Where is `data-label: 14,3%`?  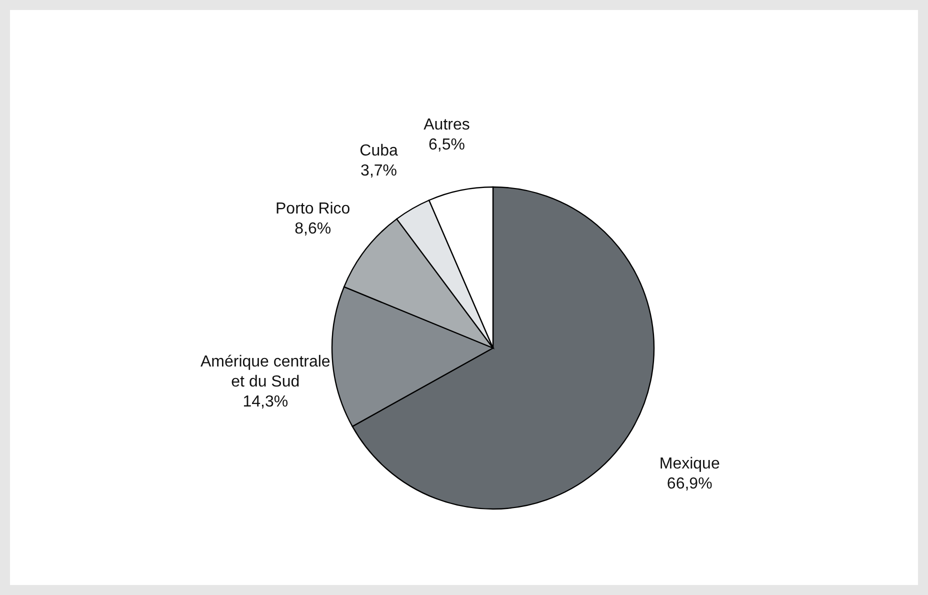
data-label: 14,3% is located at coordinates (265, 402).